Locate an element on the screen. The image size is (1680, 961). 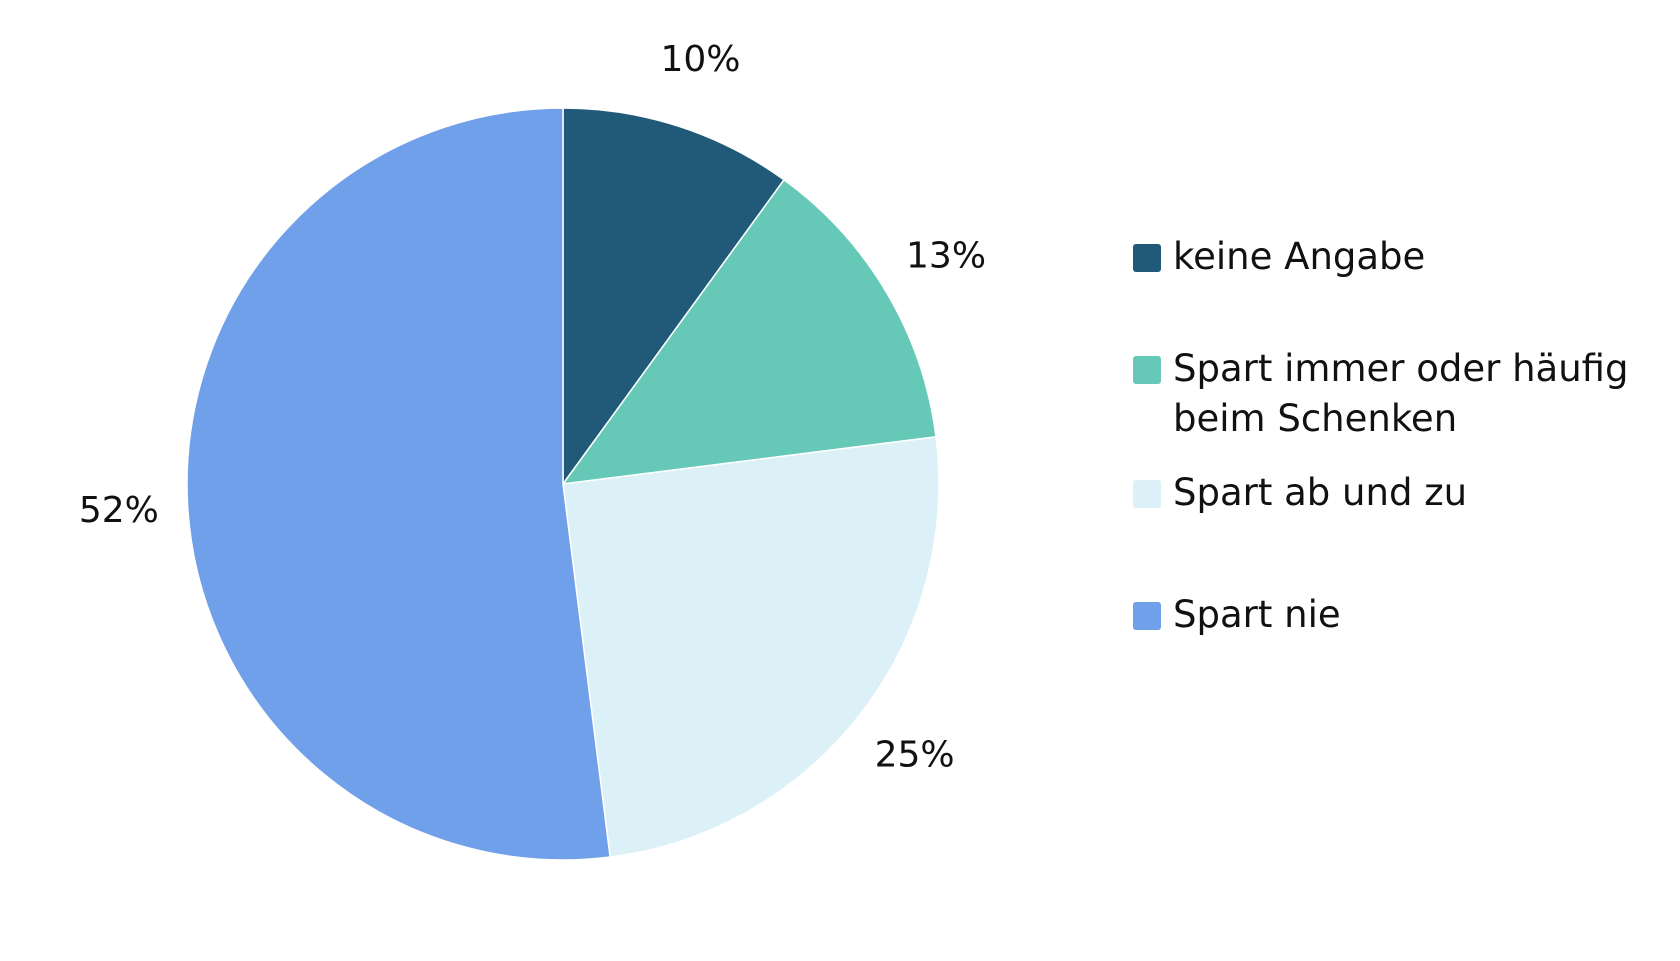
legend-item-spart-immer-oder-haeufig: Spart immer oder häufig beim Schenken is located at coordinates (1403, 394).